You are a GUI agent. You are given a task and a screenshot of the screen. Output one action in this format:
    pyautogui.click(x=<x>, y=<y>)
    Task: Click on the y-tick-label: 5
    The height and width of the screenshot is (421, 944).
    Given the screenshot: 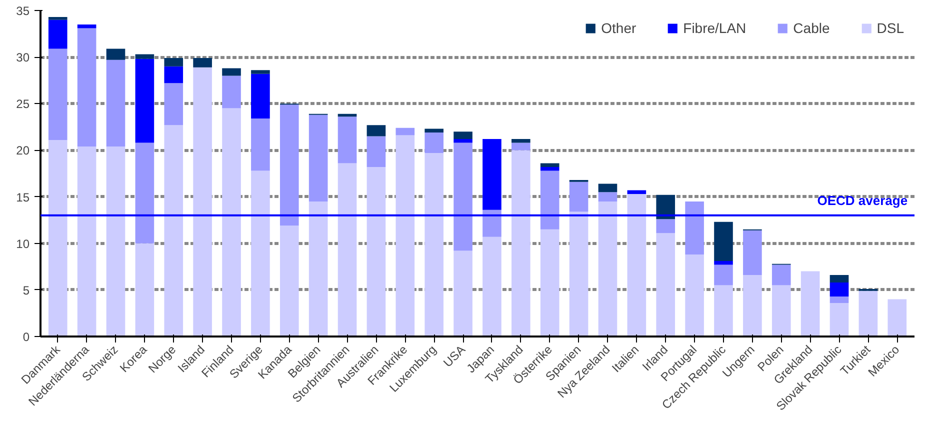 What is the action you would take?
    pyautogui.click(x=26, y=290)
    